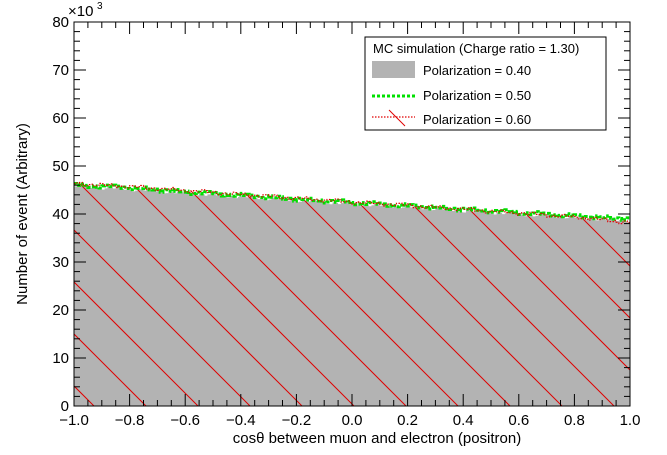  I want to click on legend-label-polarization-060: Polarization = 0.60, so click(477, 119).